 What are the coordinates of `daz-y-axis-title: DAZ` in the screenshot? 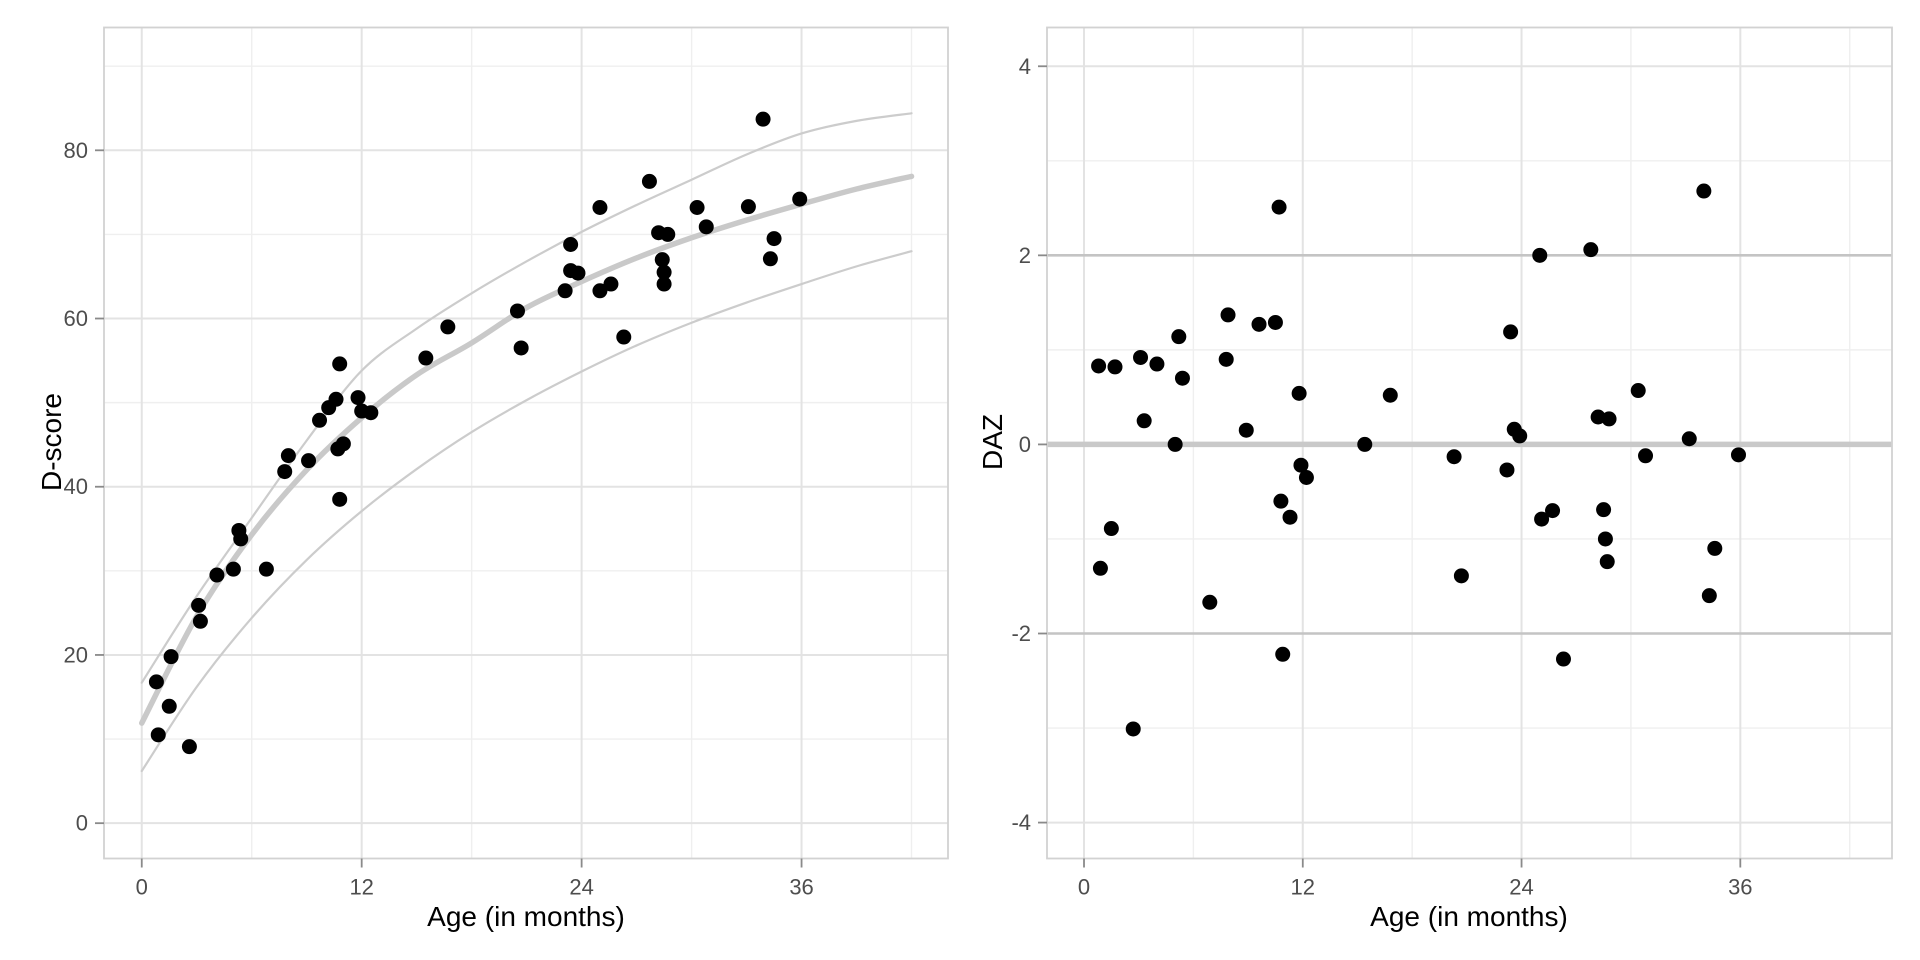 It's located at (992, 442).